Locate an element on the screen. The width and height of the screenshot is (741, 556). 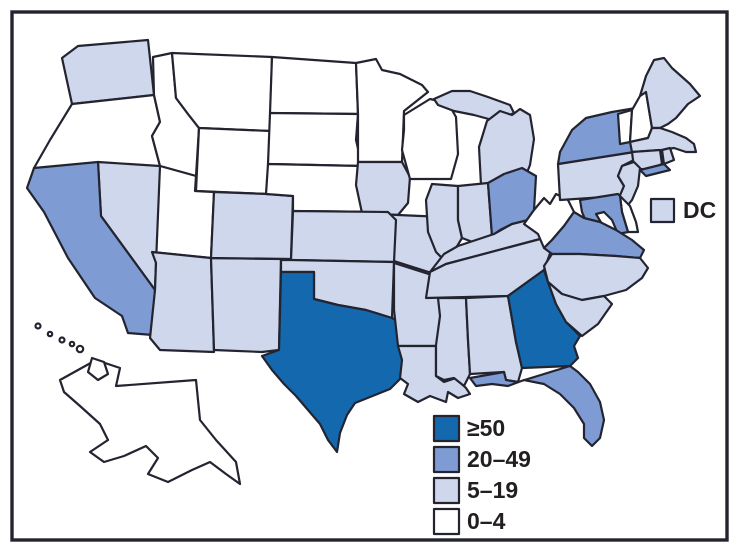
state-co is located at coordinates (252, 225).